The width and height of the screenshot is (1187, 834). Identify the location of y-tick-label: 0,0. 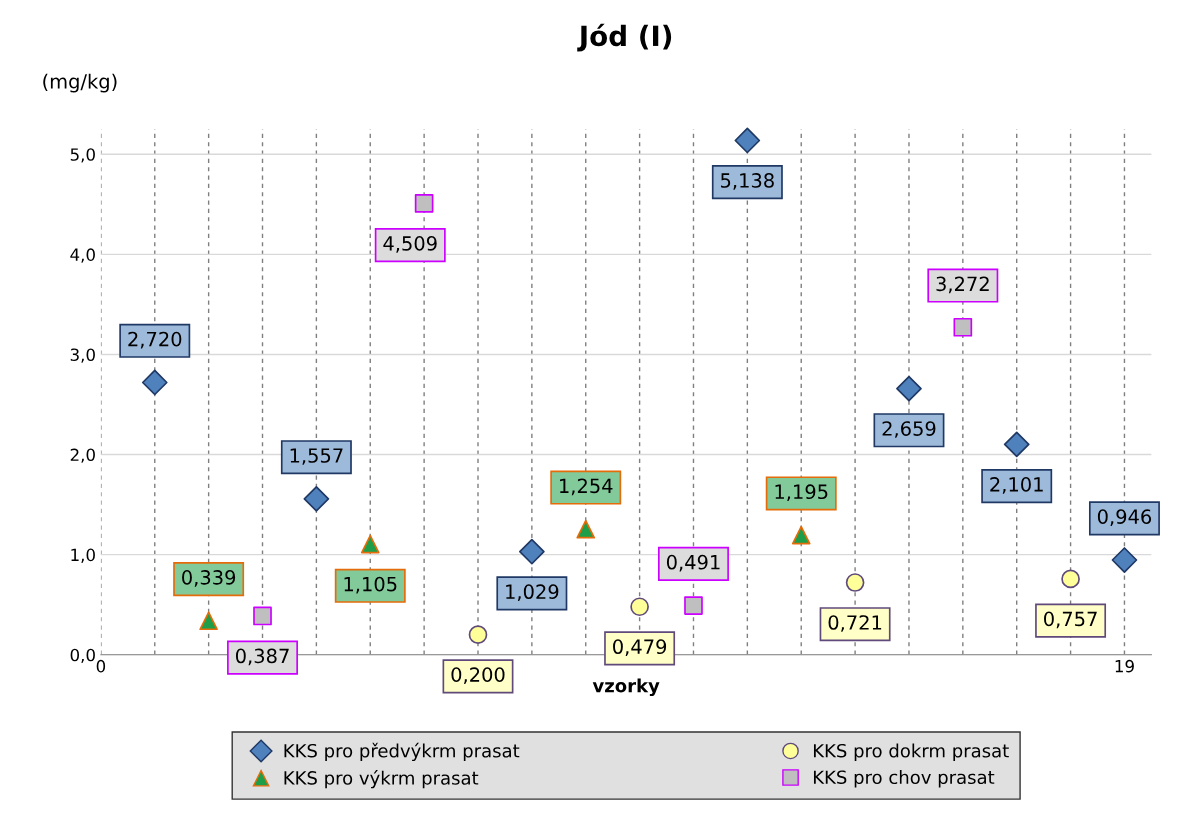
(82, 655).